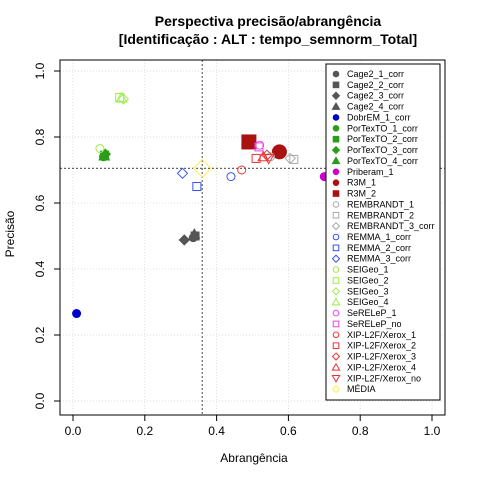 This screenshot has width=480, height=480. Describe the element at coordinates (382, 139) in the screenshot. I see `legend-label: PorTexTO_2_corr` at that location.